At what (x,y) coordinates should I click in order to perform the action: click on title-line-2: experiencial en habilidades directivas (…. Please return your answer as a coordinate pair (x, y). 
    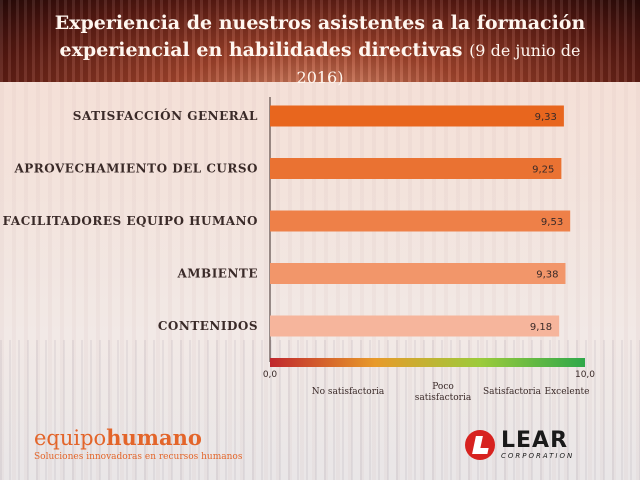
    Looking at the image, I should click on (320, 64).